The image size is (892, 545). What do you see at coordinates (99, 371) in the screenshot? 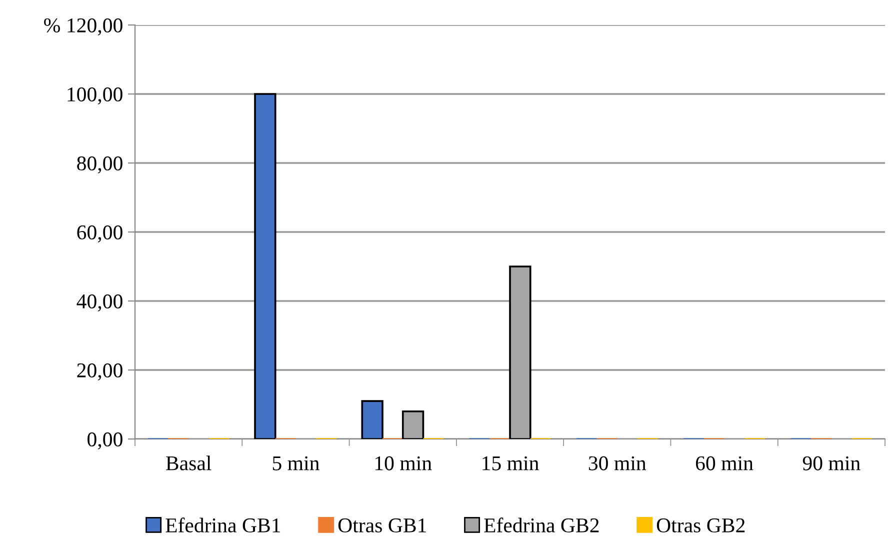
I see `y-tick-label: 20,00` at bounding box center [99, 371].